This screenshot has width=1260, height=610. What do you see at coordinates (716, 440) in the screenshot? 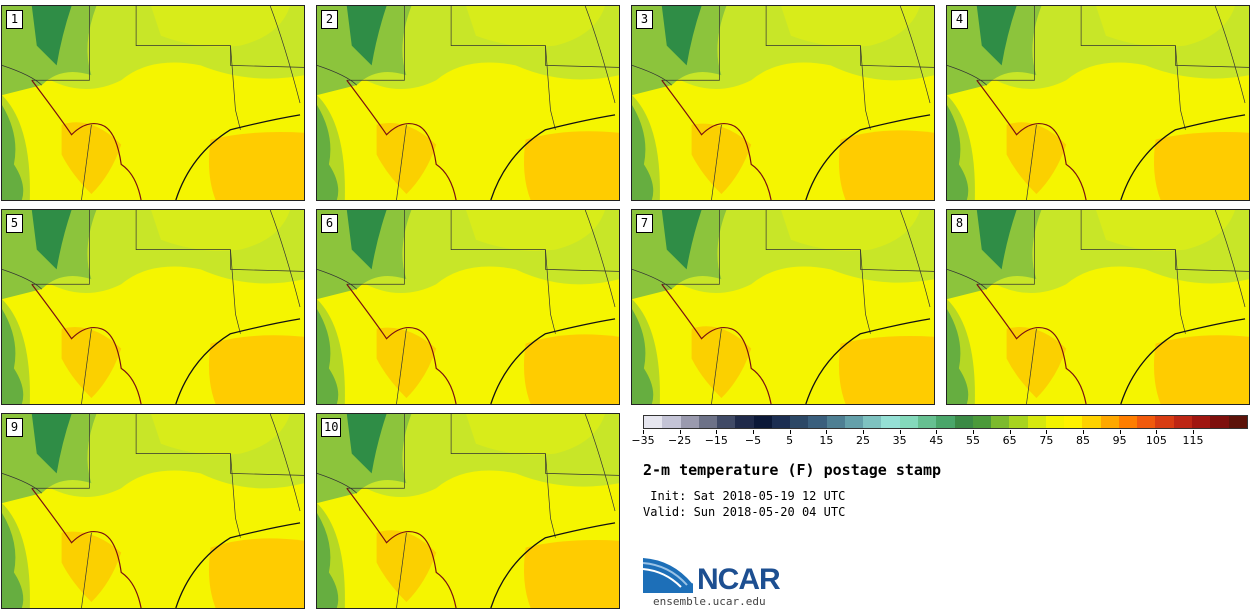
I see `colorbar-tick-label: −15` at bounding box center [716, 440].